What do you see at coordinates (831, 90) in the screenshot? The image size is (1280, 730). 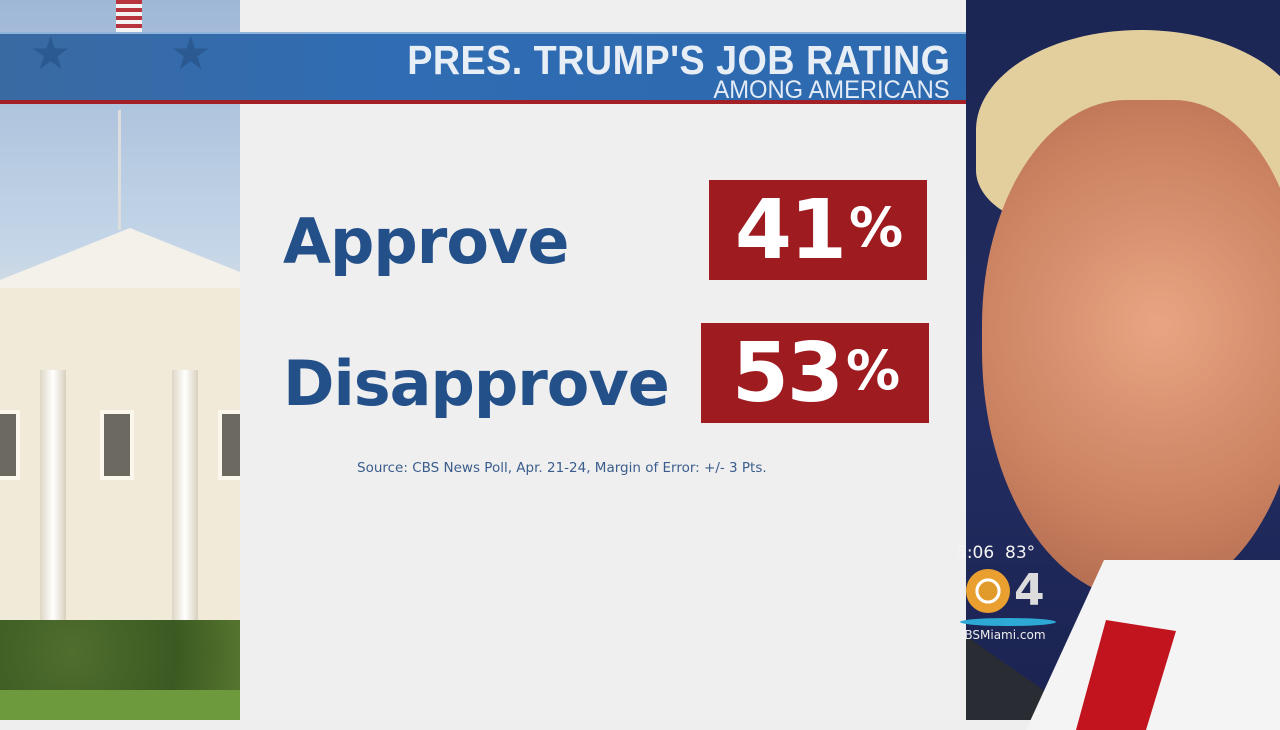 I see `banner-subtitle: AMONG AMERICANS` at bounding box center [831, 90].